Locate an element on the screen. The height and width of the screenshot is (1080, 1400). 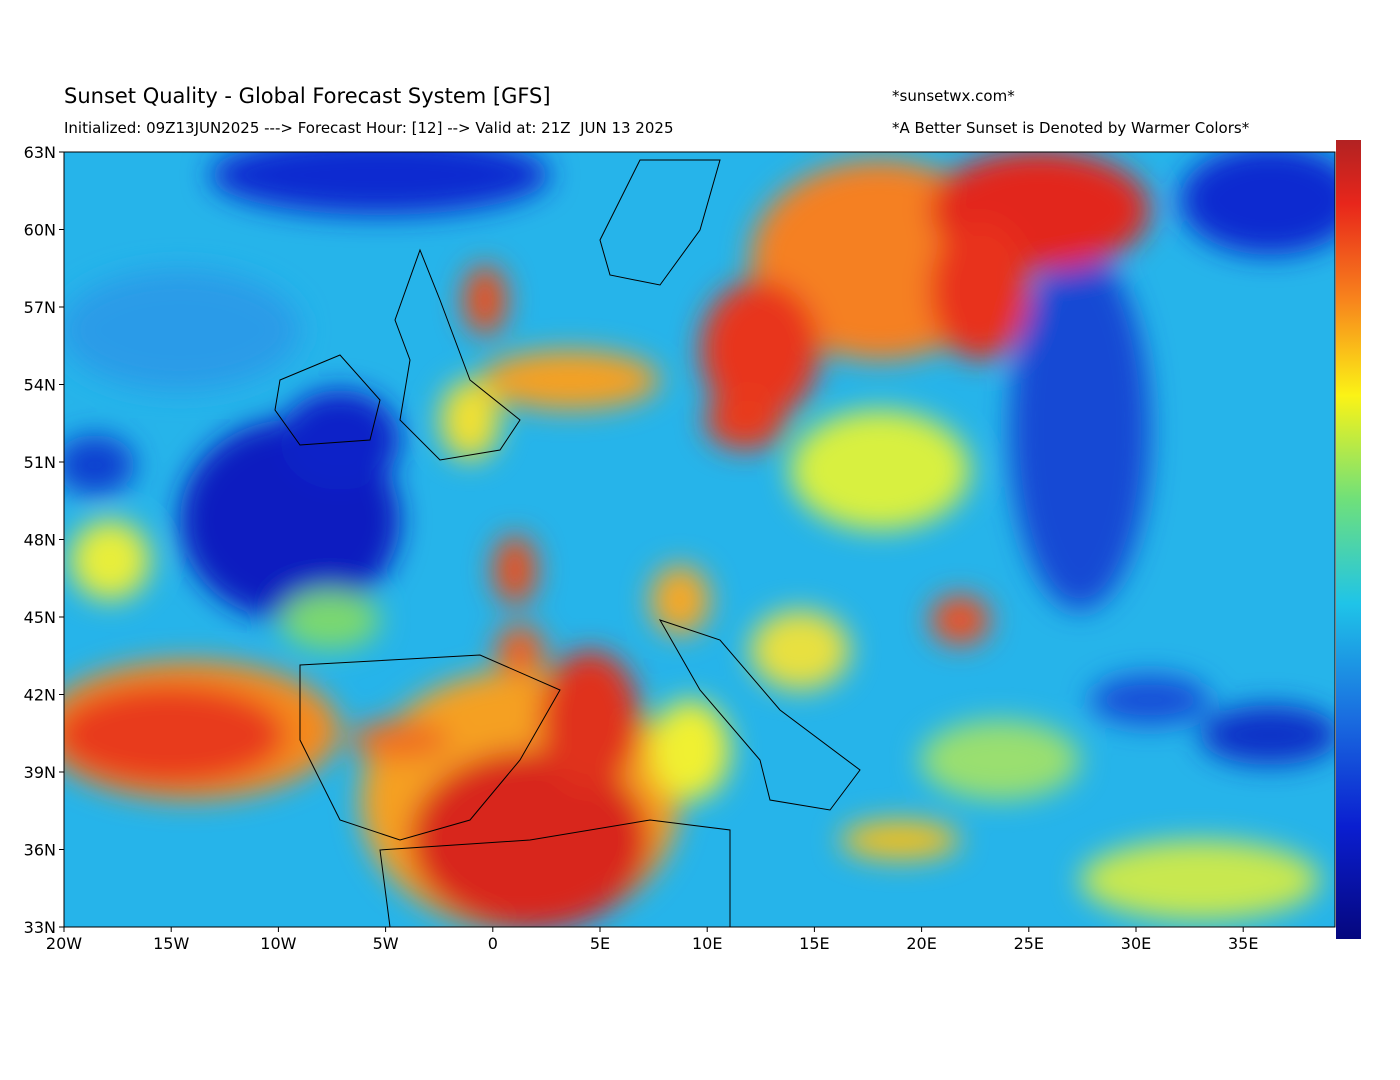
lon-label: 30E is located at coordinates (1136, 943).